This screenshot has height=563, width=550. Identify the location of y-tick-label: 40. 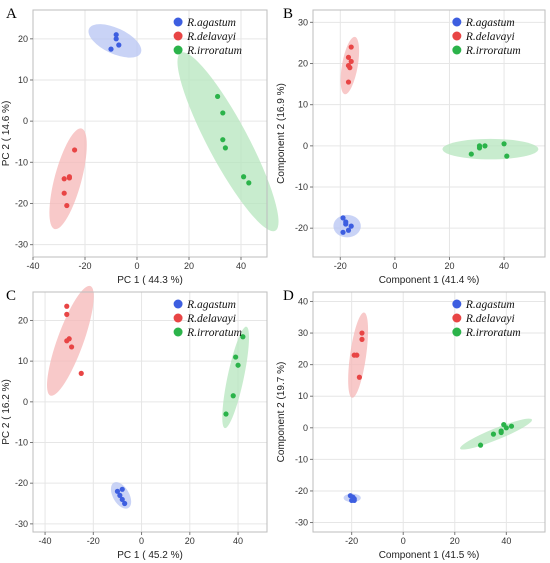
(303, 301).